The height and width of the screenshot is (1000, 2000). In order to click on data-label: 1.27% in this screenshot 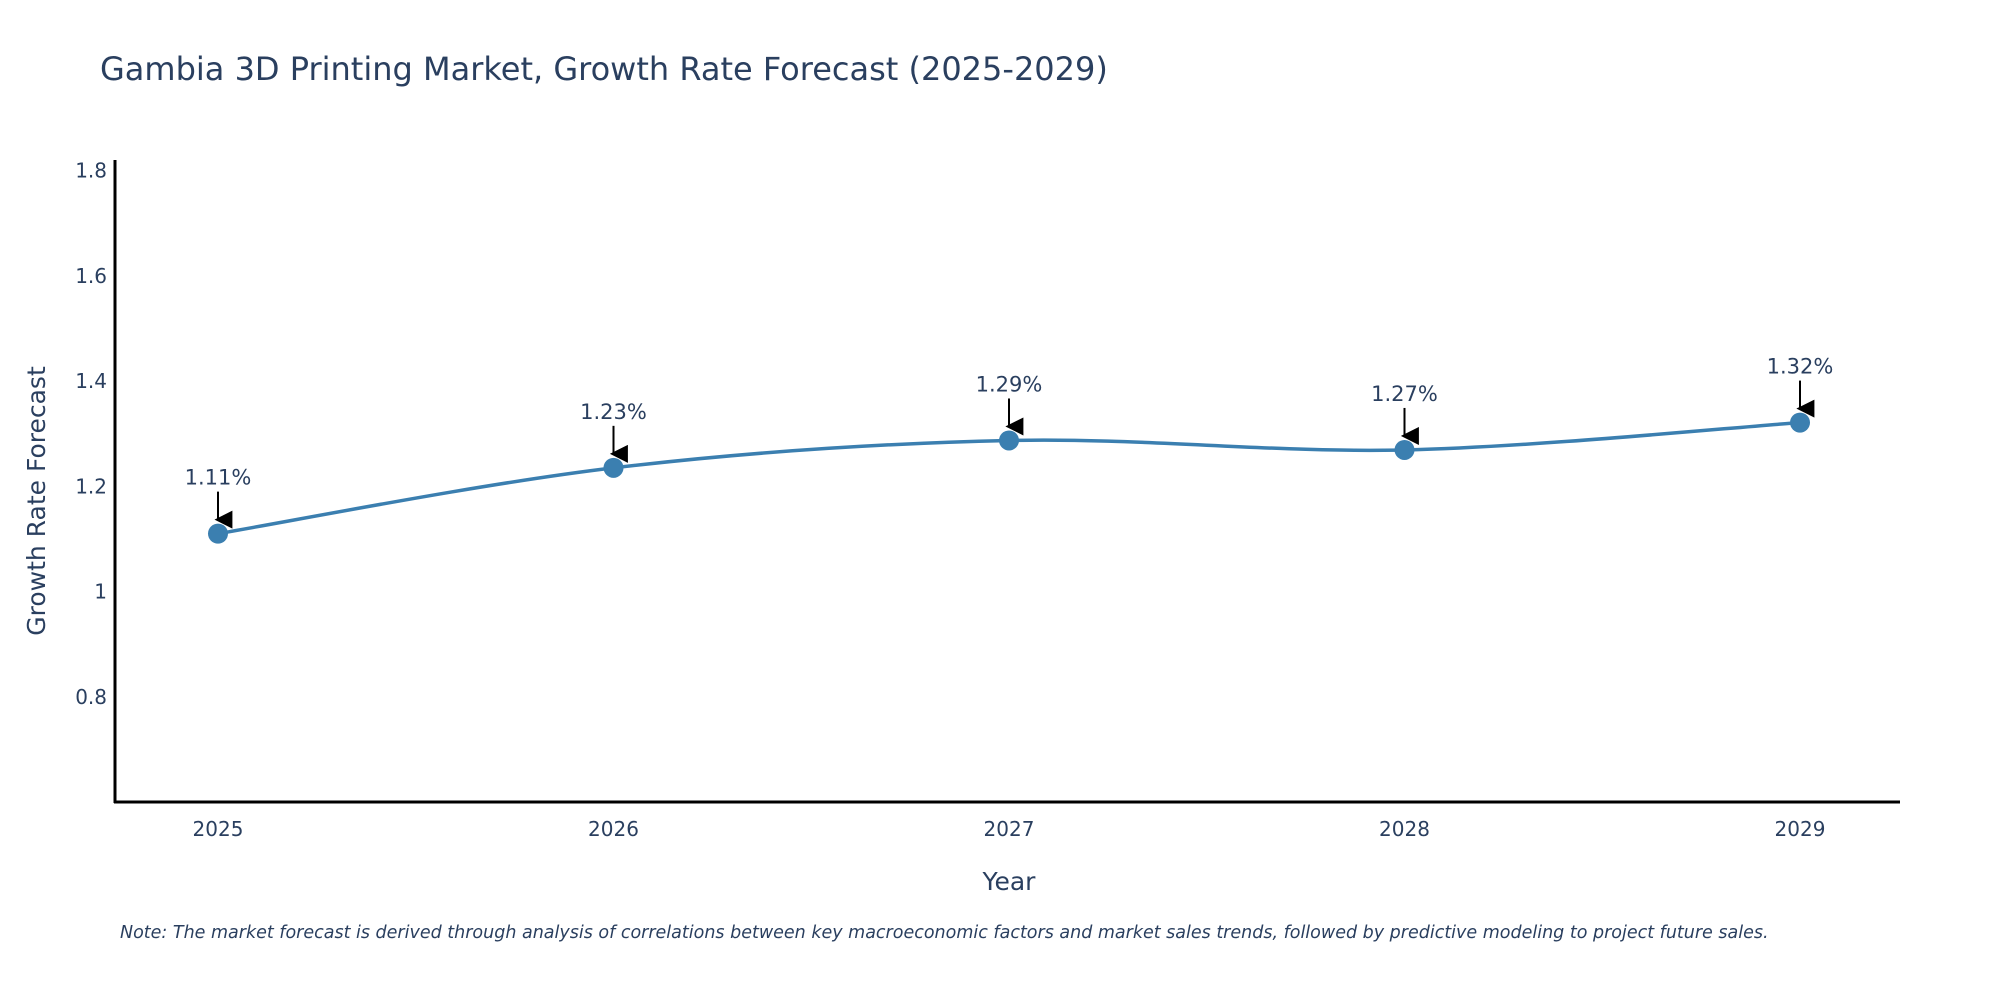, I will do `click(1404, 394)`.